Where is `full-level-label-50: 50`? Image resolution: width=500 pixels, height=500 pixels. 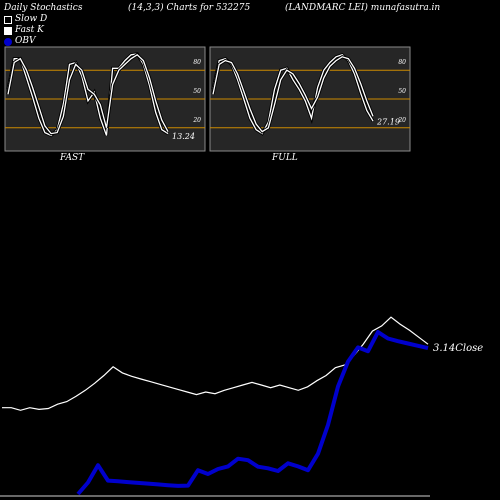 full-level-label-50: 50 is located at coordinates (402, 91).